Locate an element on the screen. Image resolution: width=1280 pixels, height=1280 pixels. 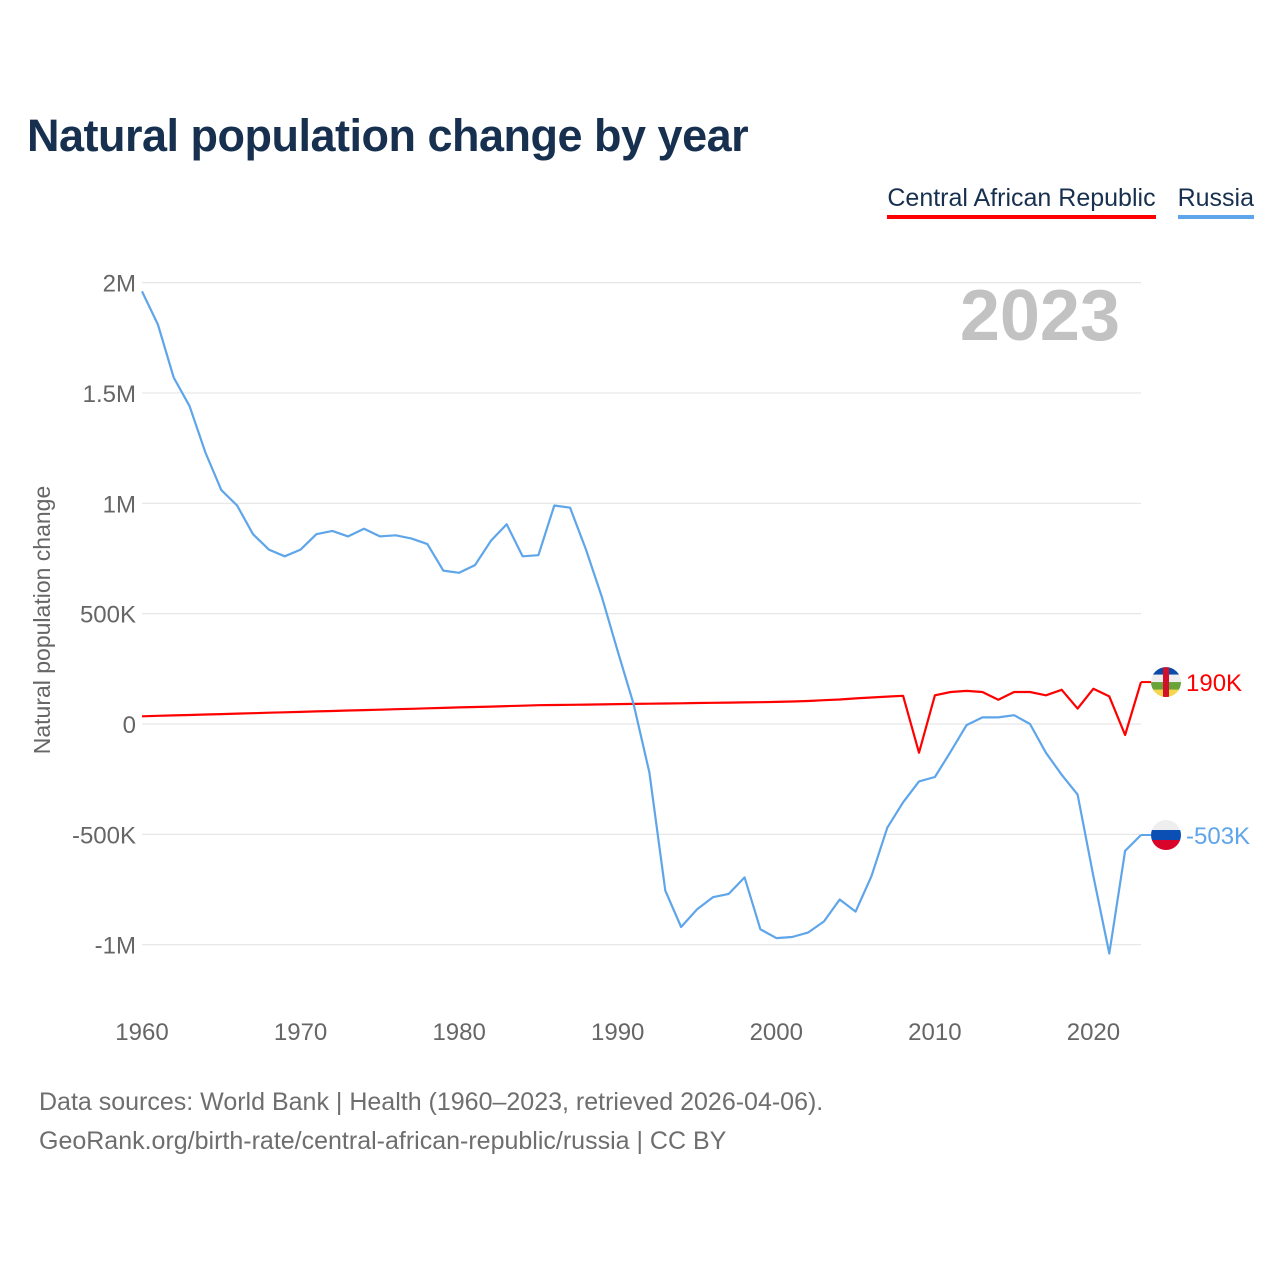
legend-item-russia: Russia is located at coordinates (1215, 201).